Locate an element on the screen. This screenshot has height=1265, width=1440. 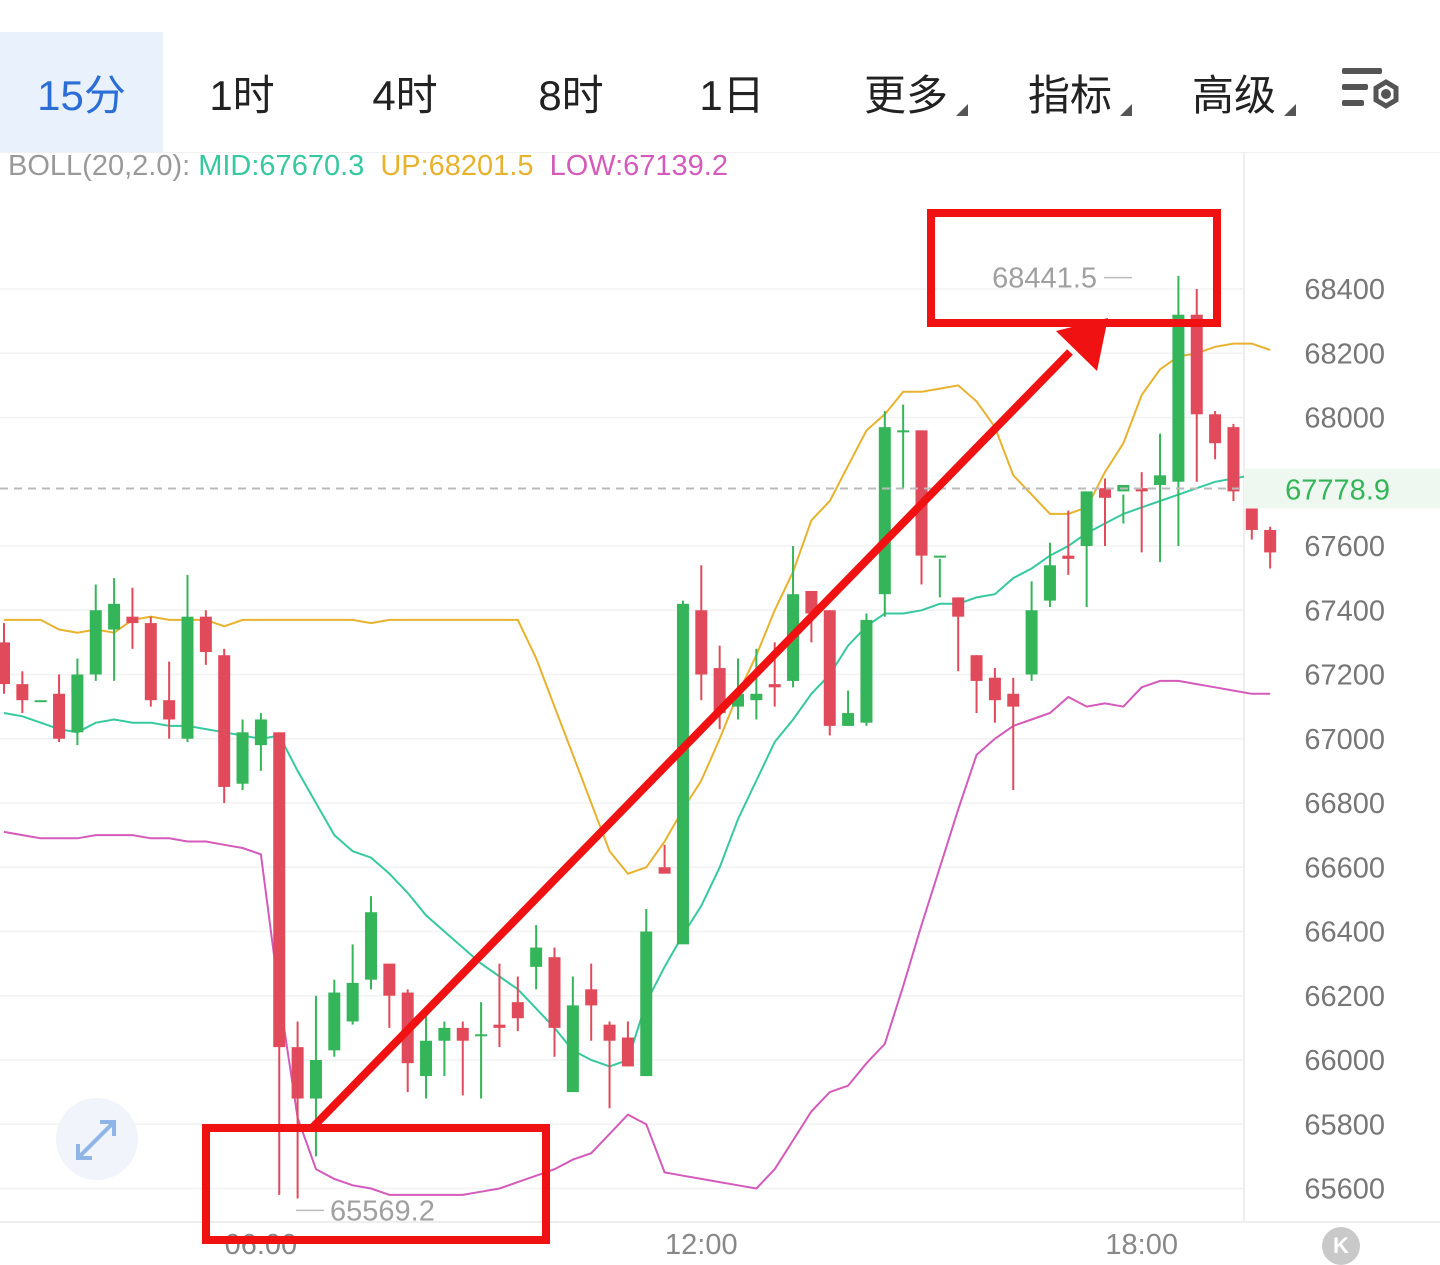
tab-more: 更多 is located at coordinates (906, 92).